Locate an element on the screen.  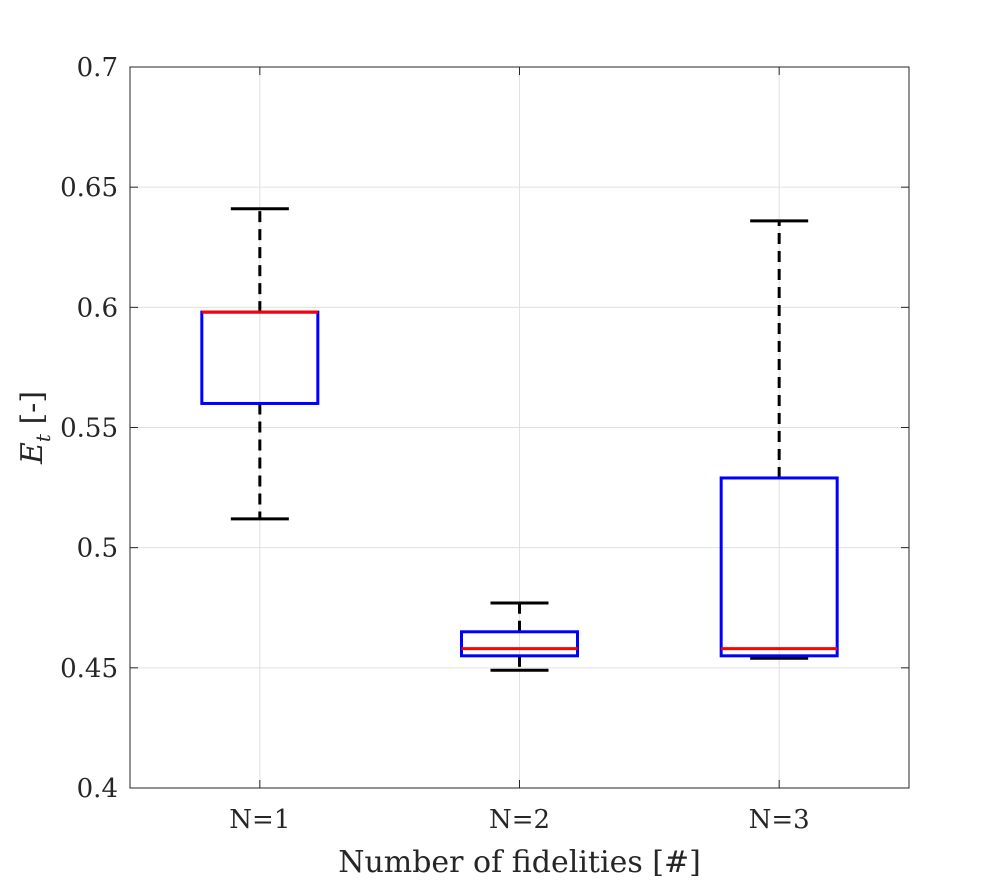
box-group-N=2 is located at coordinates (519, 636).